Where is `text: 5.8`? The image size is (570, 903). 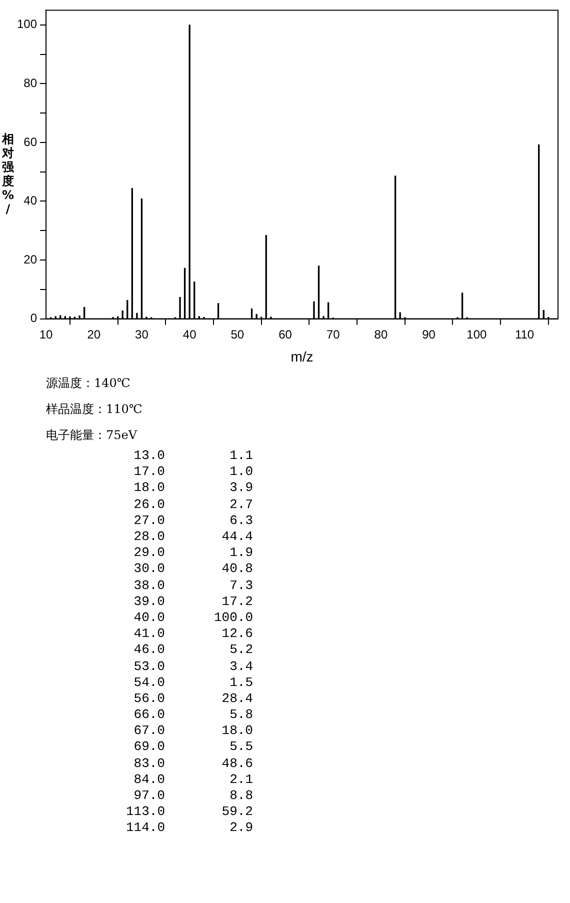
text: 5.8 is located at coordinates (240, 715).